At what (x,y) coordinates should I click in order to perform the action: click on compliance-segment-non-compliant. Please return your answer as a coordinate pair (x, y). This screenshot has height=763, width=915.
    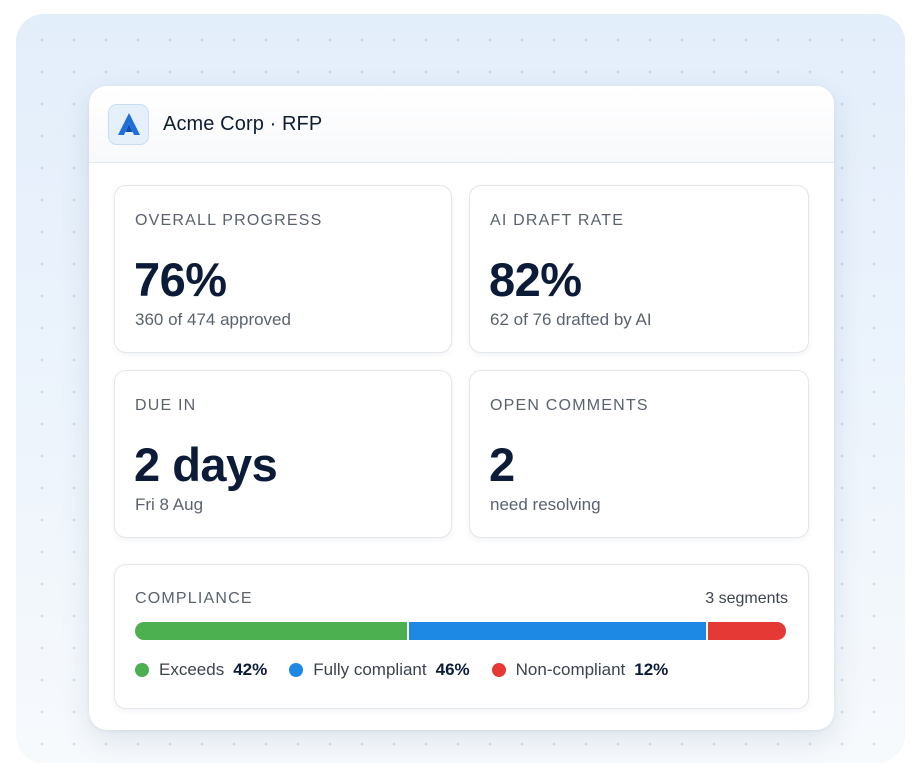
    Looking at the image, I should click on (746, 631).